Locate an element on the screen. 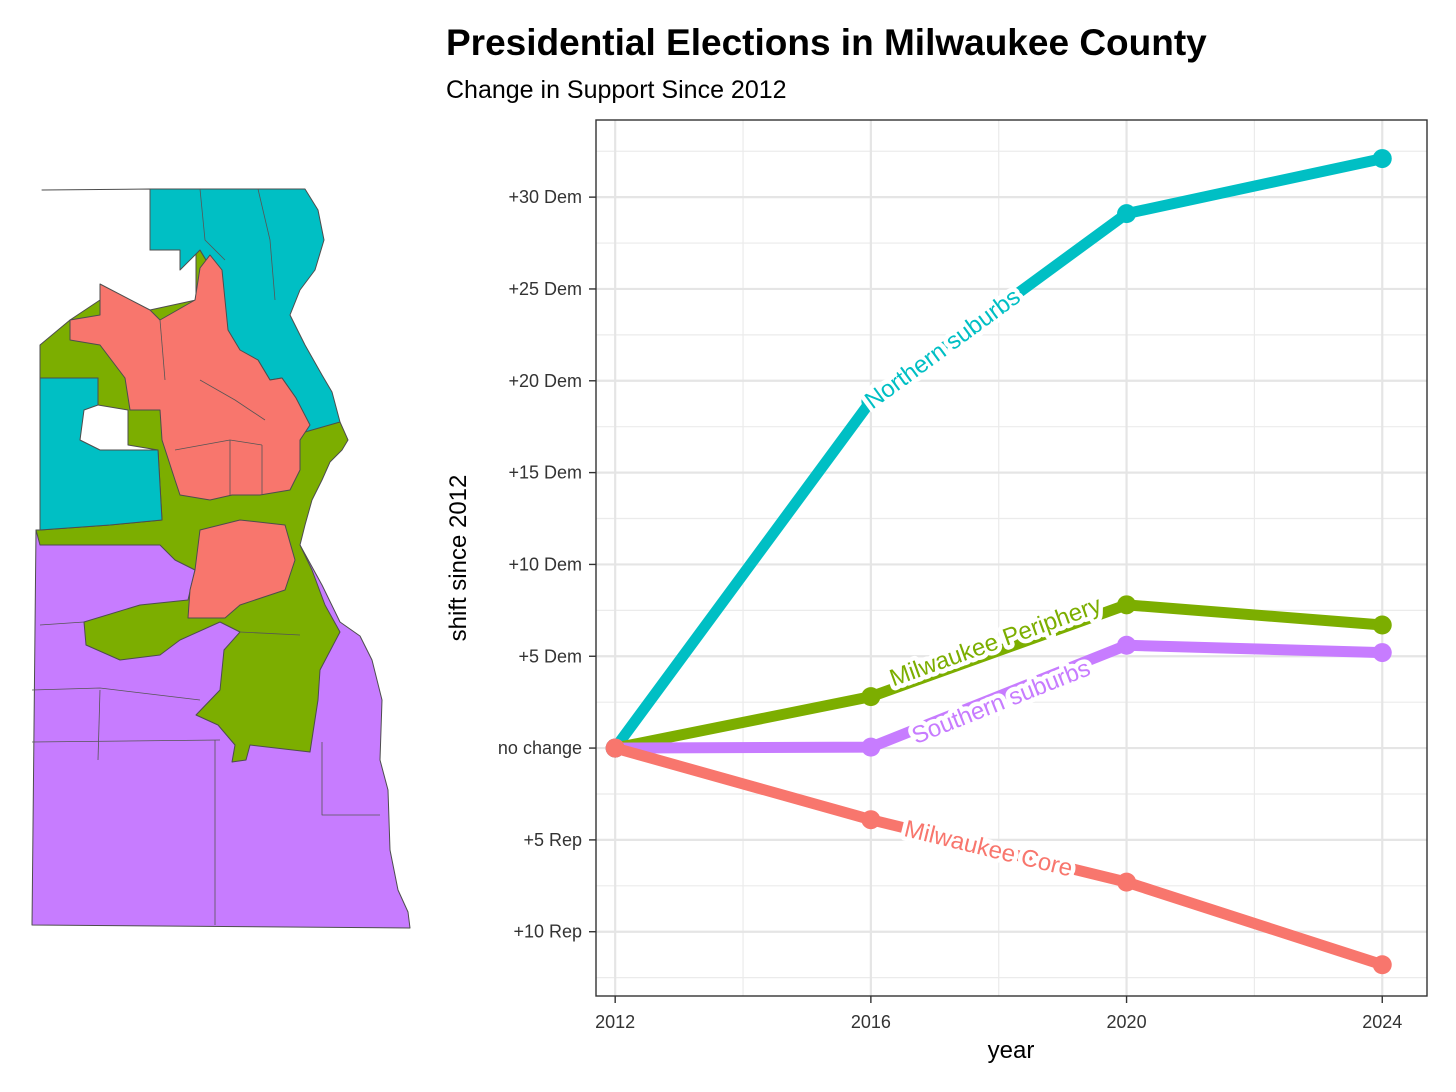 This screenshot has width=1456, height=1092. series-label-milwaukee-core: Milwaukee Core is located at coordinates (989, 848).